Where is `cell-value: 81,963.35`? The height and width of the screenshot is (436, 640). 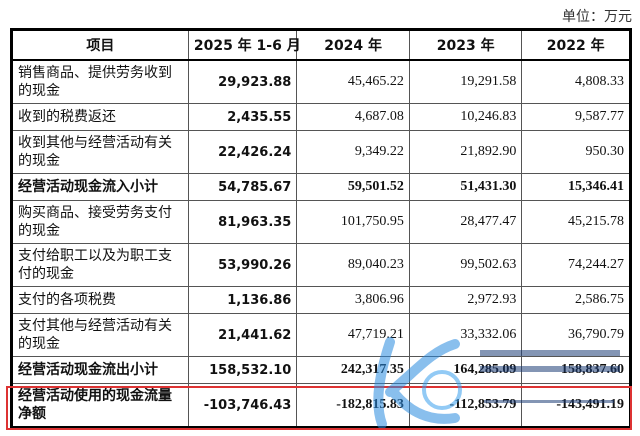
cell-value: 81,963.35 is located at coordinates (242, 222).